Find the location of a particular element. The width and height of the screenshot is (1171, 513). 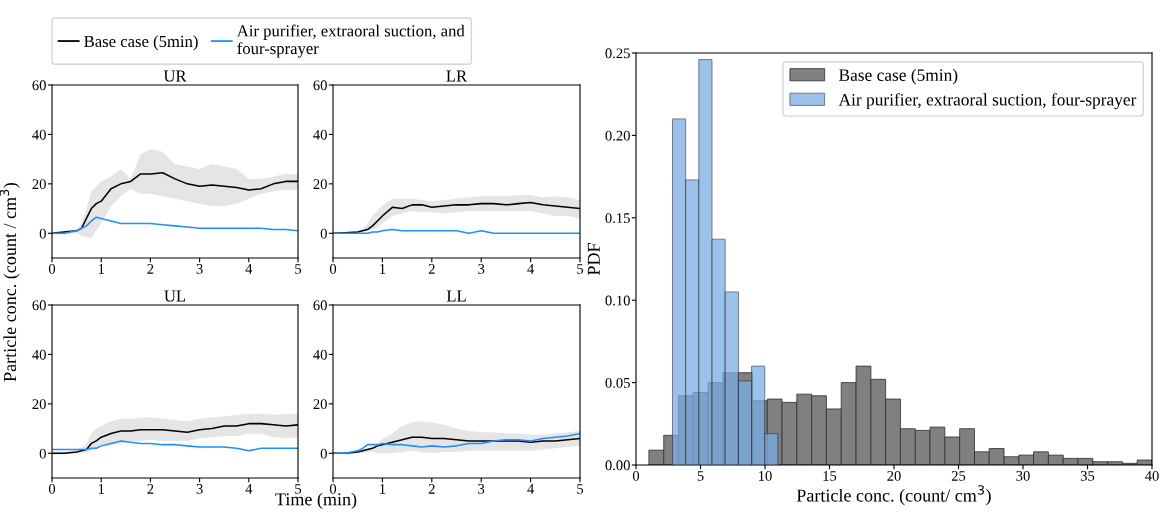

chart-title: UL is located at coordinates (175, 296).